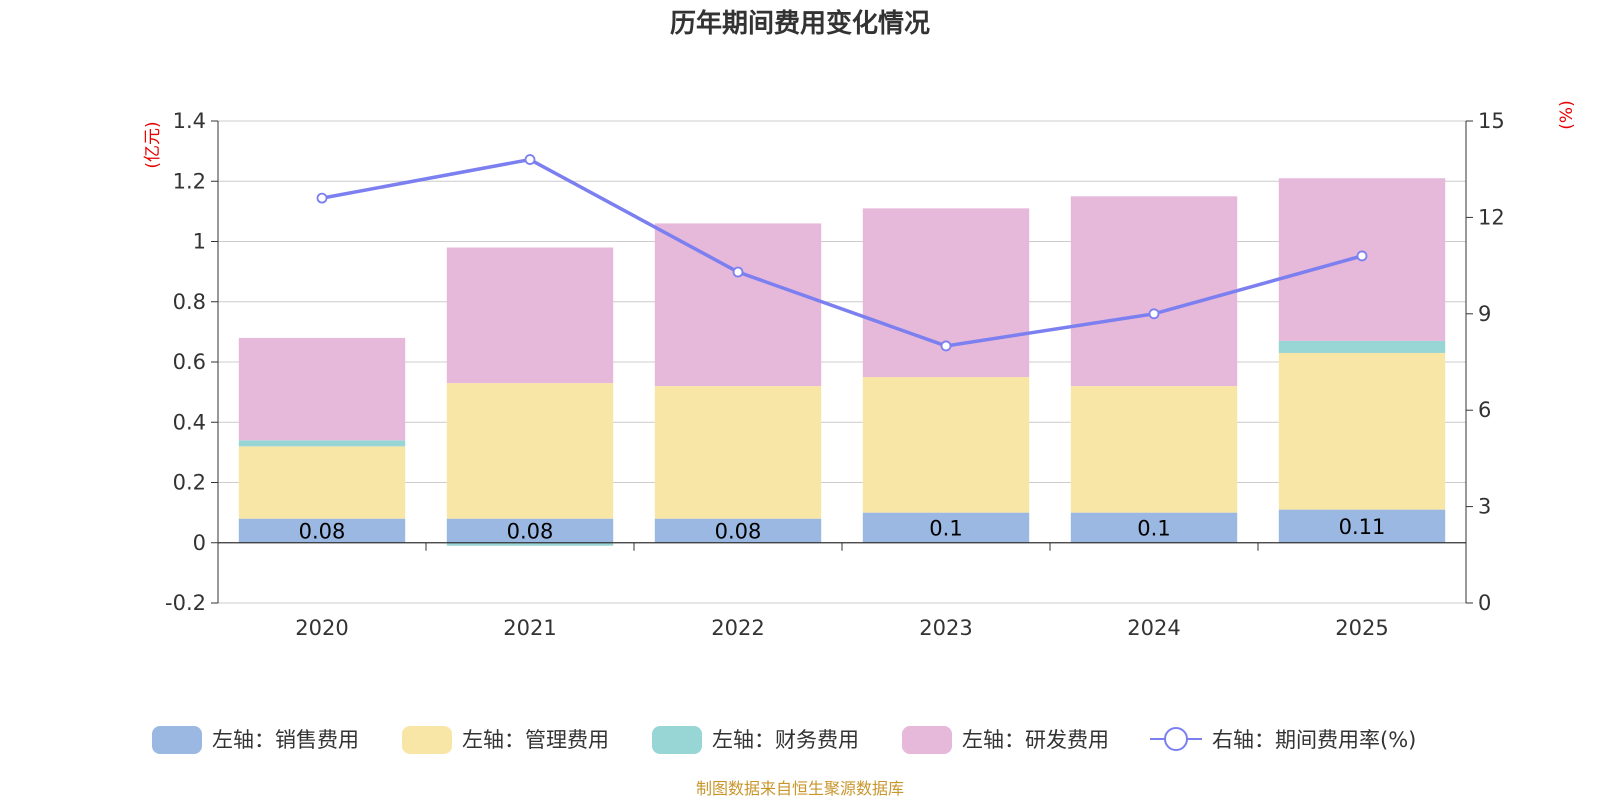 This screenshot has height=800, width=1600. I want to click on right-axis-tick-label: 12, so click(1491, 217).